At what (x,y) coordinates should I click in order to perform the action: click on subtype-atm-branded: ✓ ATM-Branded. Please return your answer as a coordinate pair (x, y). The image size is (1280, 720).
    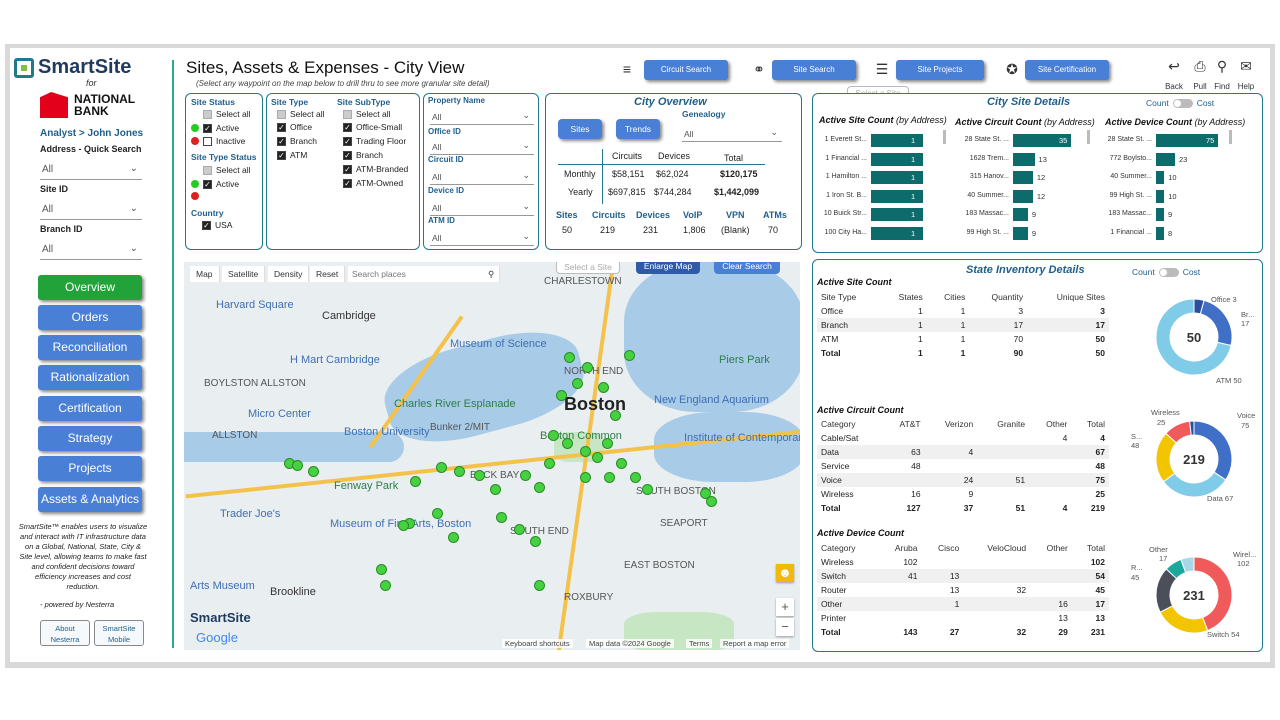
    Looking at the image, I should click on (376, 169).